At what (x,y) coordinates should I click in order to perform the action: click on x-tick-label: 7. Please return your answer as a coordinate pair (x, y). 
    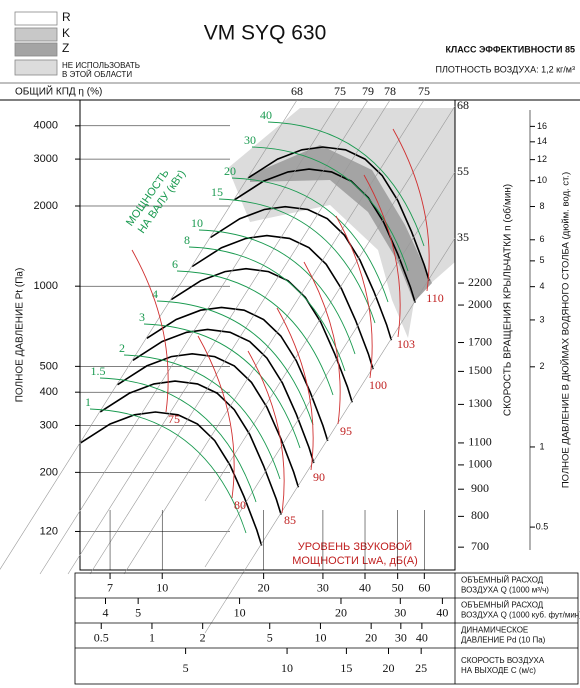
    Looking at the image, I should click on (110, 587).